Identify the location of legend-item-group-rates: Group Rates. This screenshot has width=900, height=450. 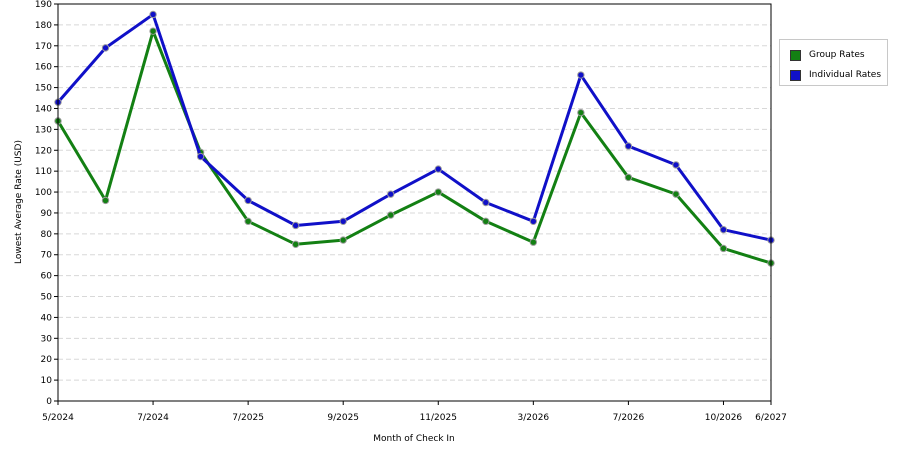
(827, 55).